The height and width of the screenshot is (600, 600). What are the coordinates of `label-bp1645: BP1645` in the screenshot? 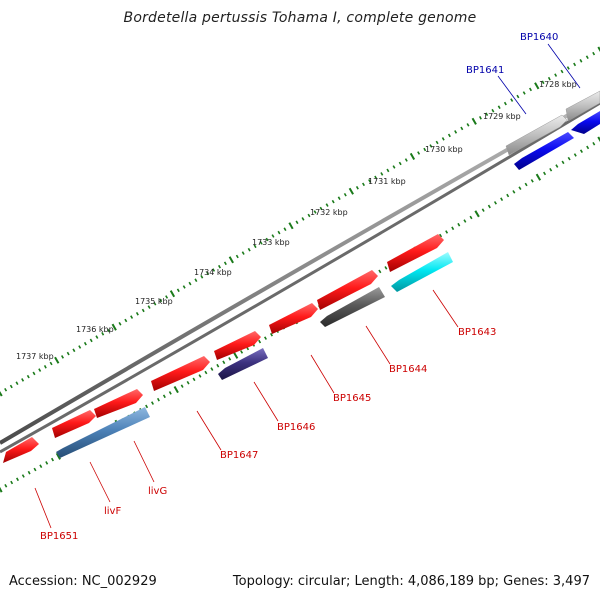 It's located at (352, 398).